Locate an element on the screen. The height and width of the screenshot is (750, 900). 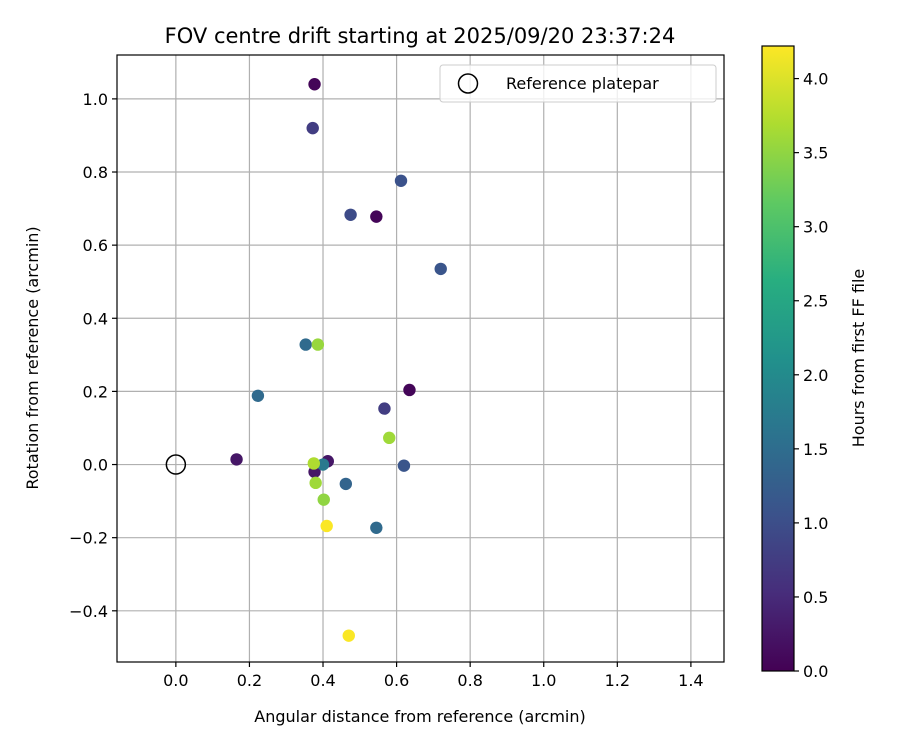
colorbar-label: Hours from first FF file is located at coordinates (858, 358).